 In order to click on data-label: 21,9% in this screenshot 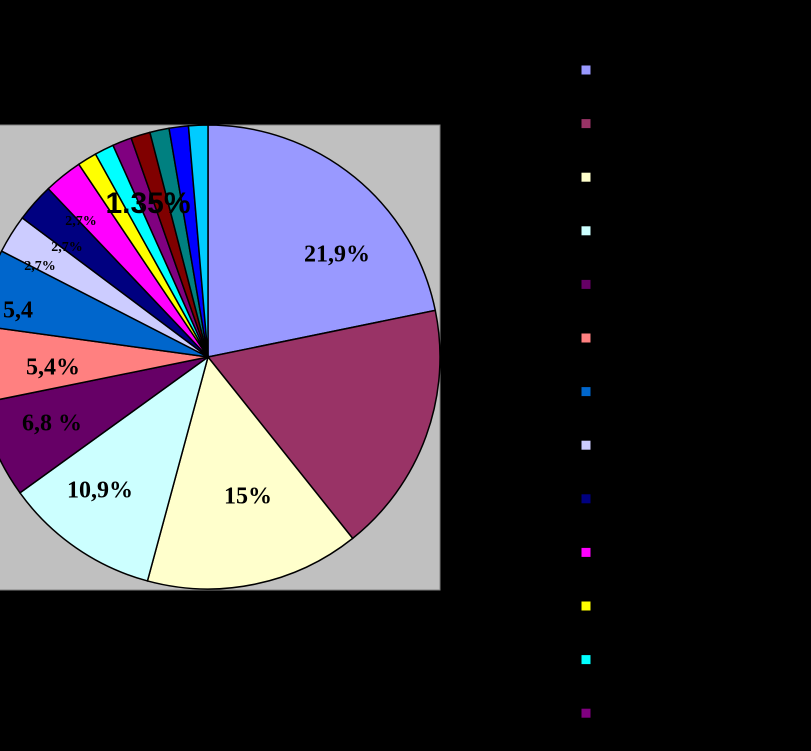, I will do `click(337, 255)`.